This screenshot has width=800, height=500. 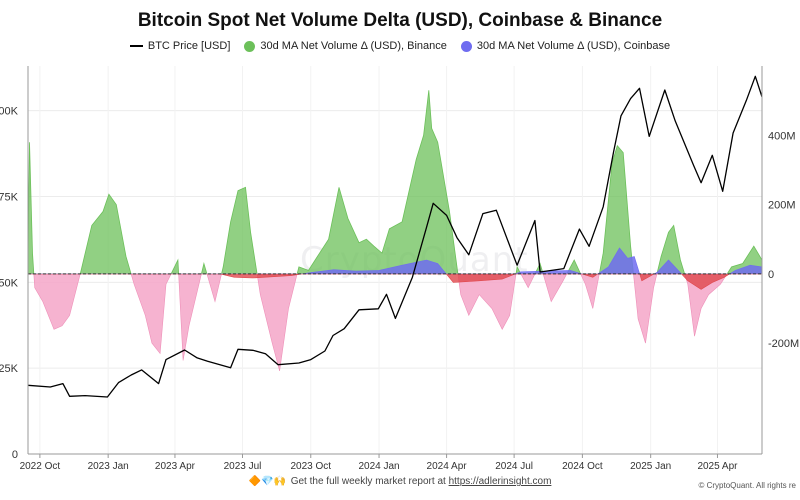 I want to click on legend-item-coinbase: 30d MA Net Volume Δ (USD), Coinbase, so click(x=565, y=46).